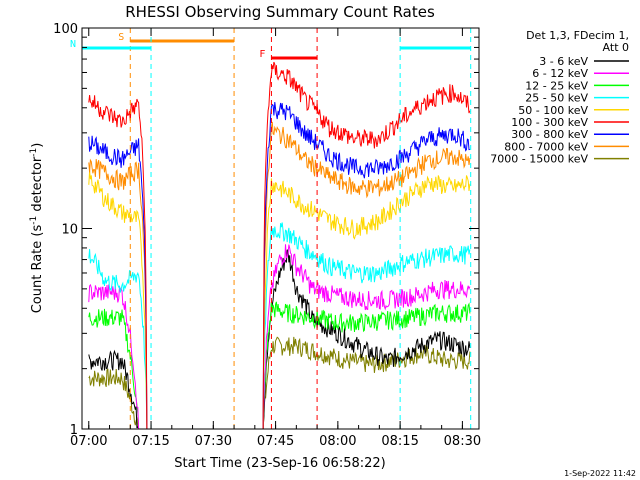  Describe the element at coordinates (73, 44) in the screenshot. I see `flag-label: N` at that location.